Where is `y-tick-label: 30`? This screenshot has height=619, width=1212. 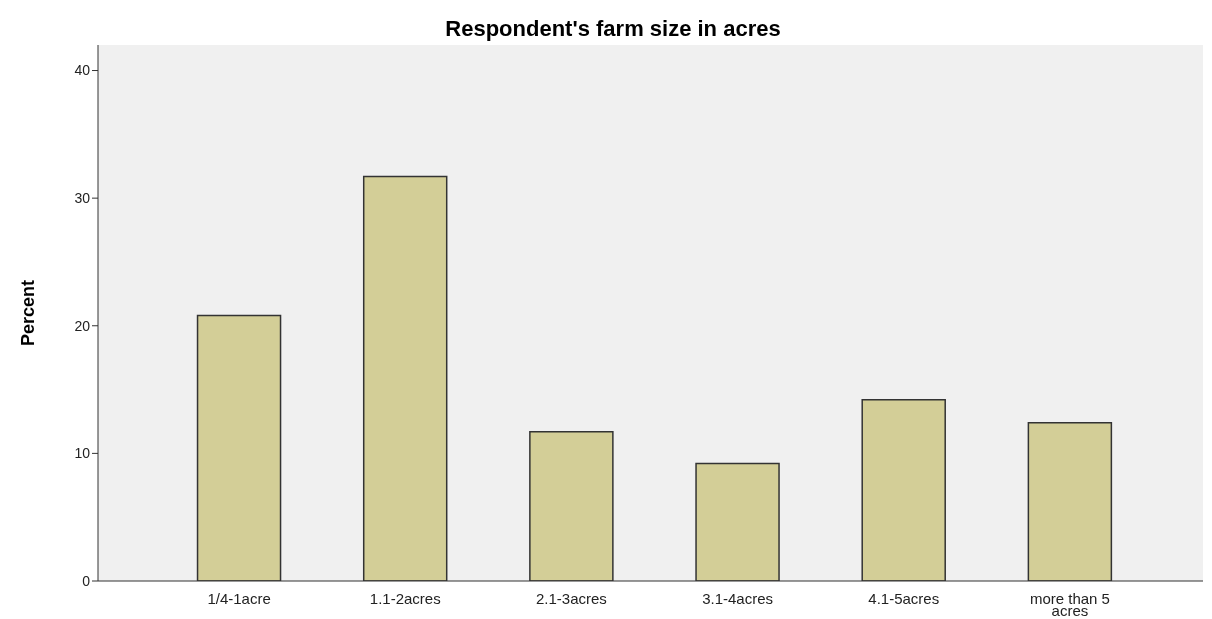
y-tick-label: 30 is located at coordinates (82, 198).